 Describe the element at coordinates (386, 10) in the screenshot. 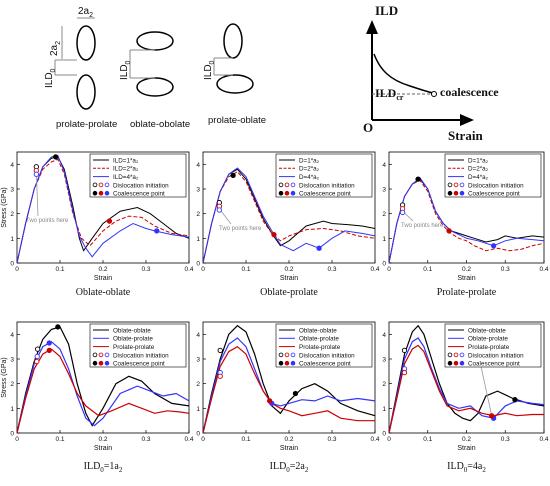

I see `inset-ylabel: ILD` at that location.